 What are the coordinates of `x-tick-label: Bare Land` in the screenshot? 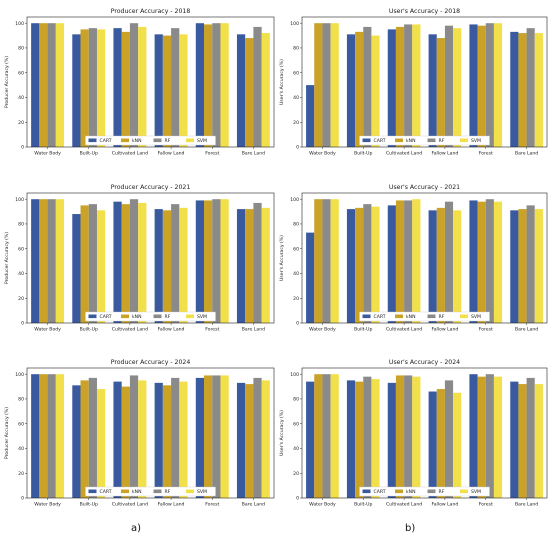 It's located at (253, 505).